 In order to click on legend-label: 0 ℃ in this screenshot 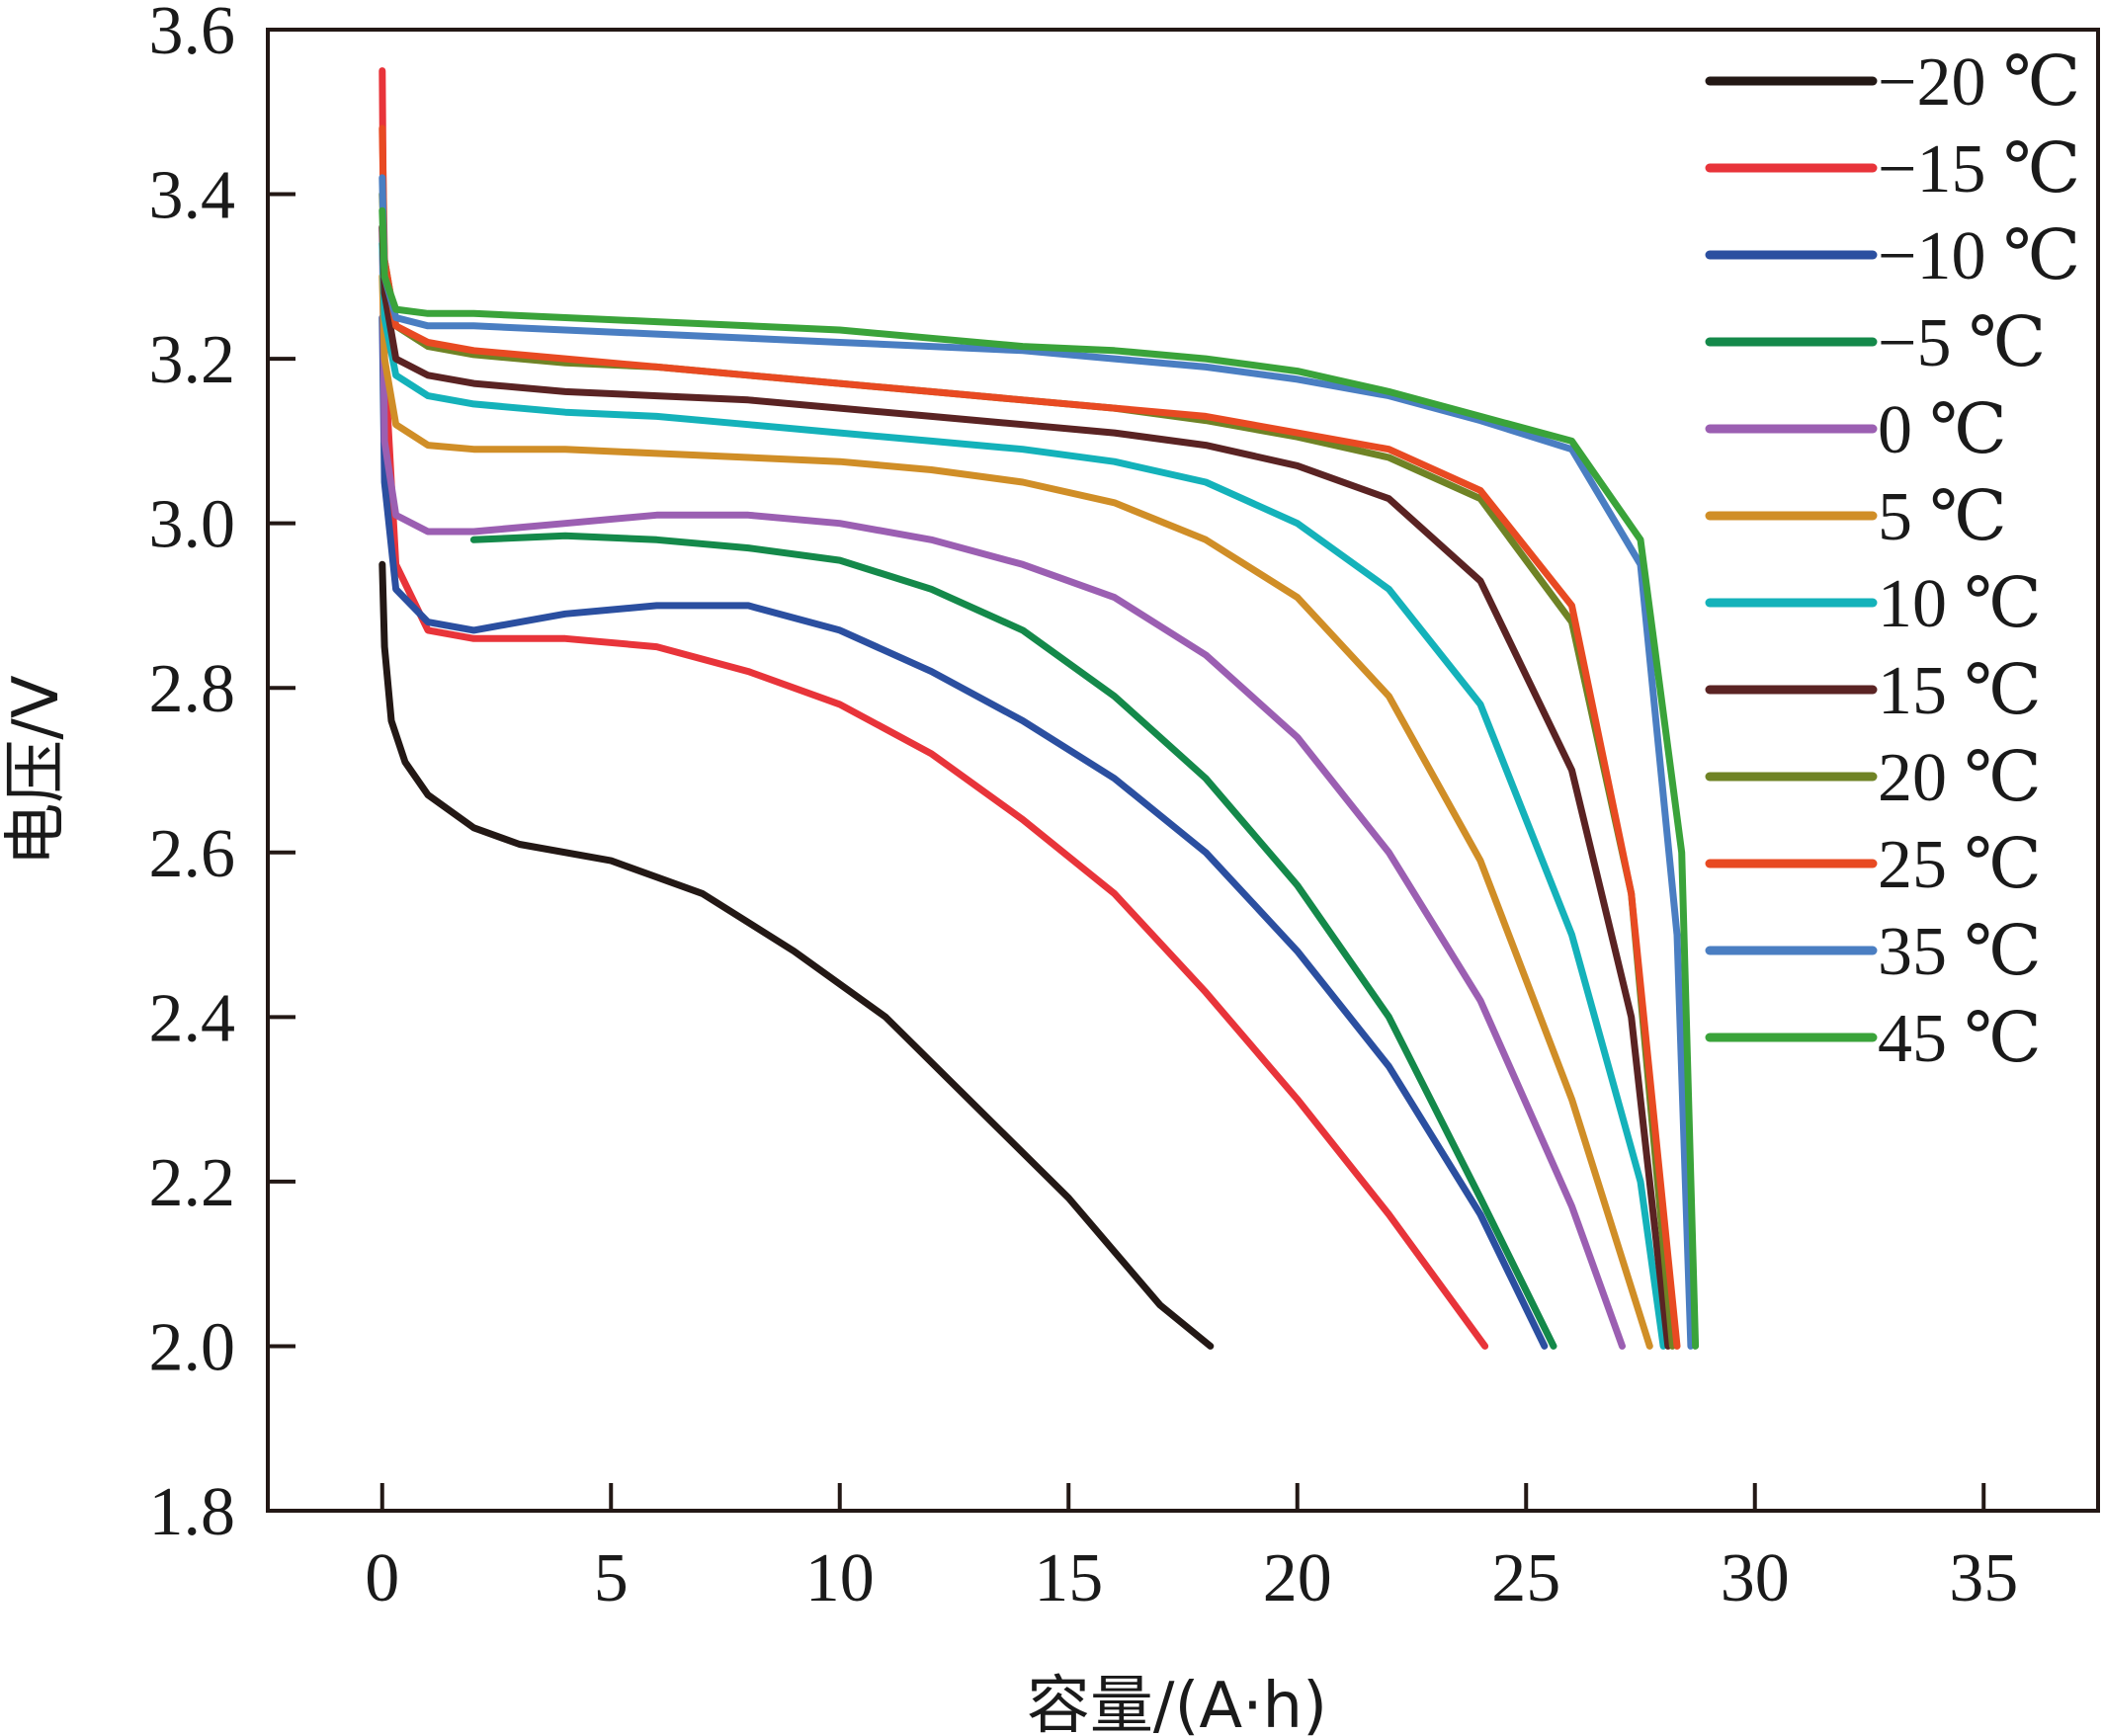, I will do `click(1942, 430)`.